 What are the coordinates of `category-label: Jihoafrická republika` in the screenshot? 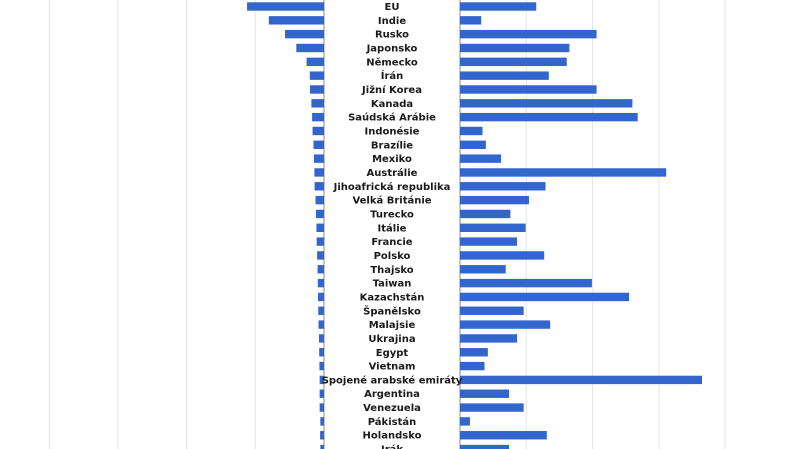 It's located at (392, 187).